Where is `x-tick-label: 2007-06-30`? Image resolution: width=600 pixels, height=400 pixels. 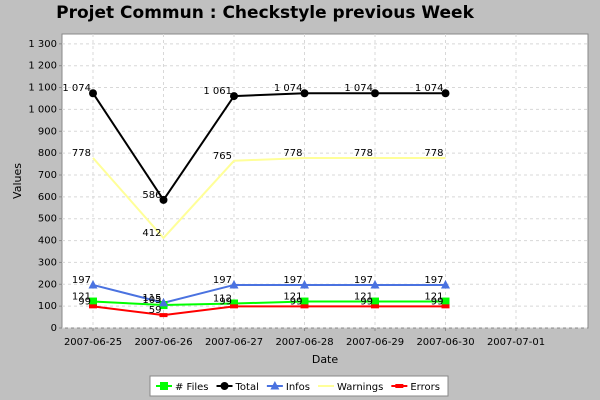
x-tick-label: 2007-06-30 is located at coordinates (445, 342).